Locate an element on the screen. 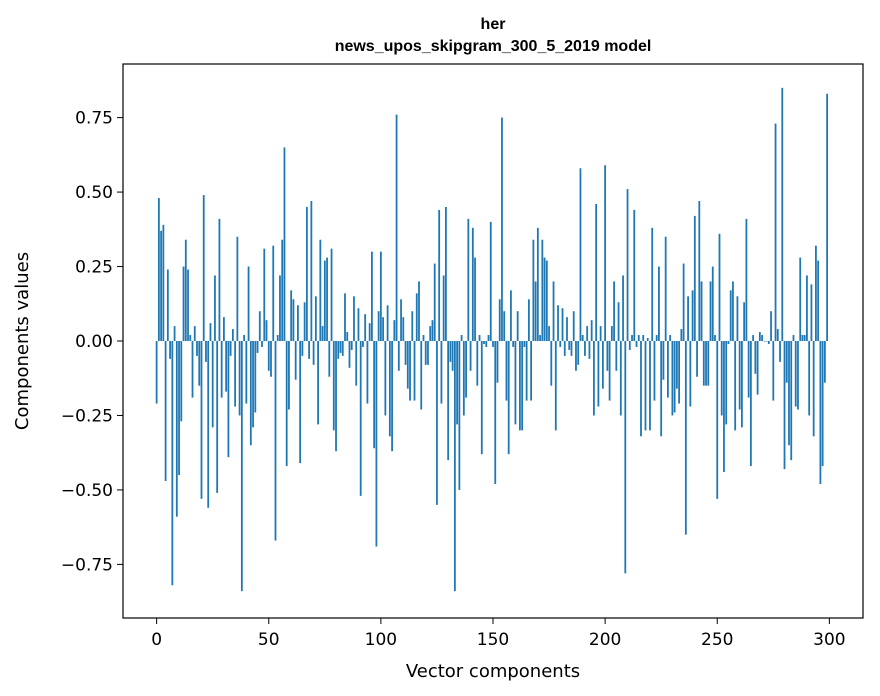 Image resolution: width=880 pixels, height=696 pixels. x-tick-label-0: 0 is located at coordinates (156, 640).